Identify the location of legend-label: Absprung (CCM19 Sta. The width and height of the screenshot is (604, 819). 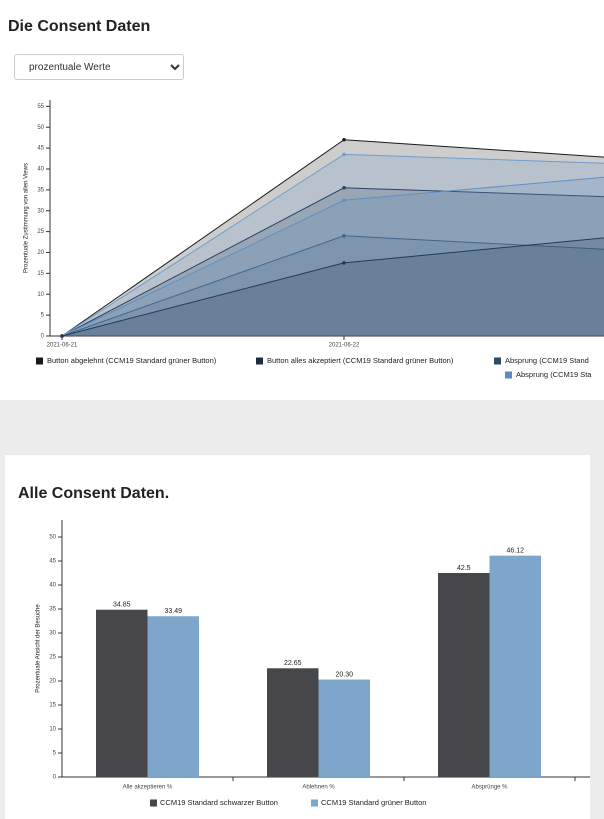
(554, 374).